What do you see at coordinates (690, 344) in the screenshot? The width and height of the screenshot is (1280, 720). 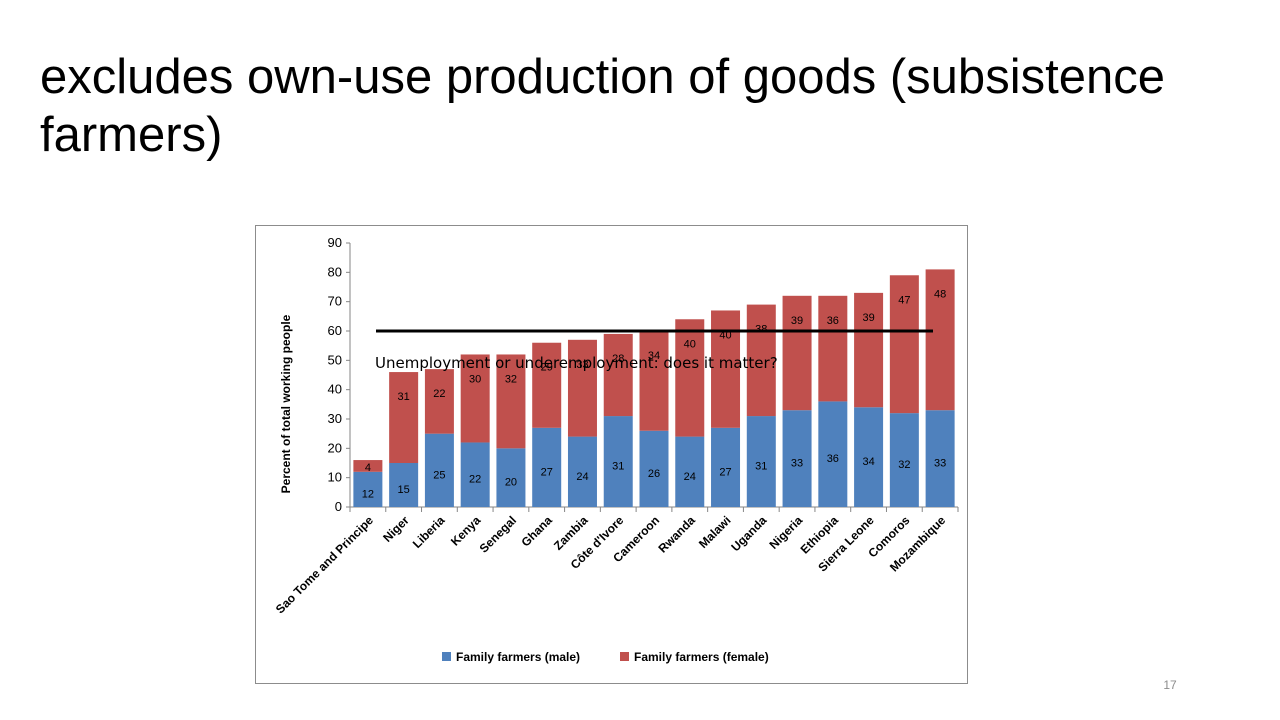 I see `value-label-female: 40` at bounding box center [690, 344].